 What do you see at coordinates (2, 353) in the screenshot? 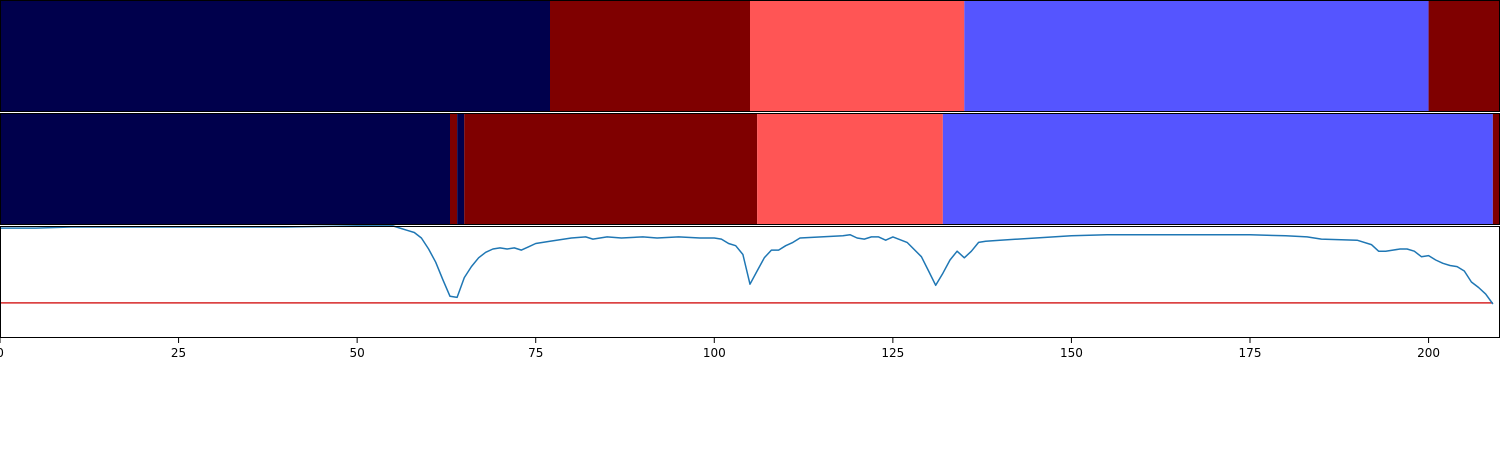
I see `x-tick-label-0: 0` at bounding box center [2, 353].